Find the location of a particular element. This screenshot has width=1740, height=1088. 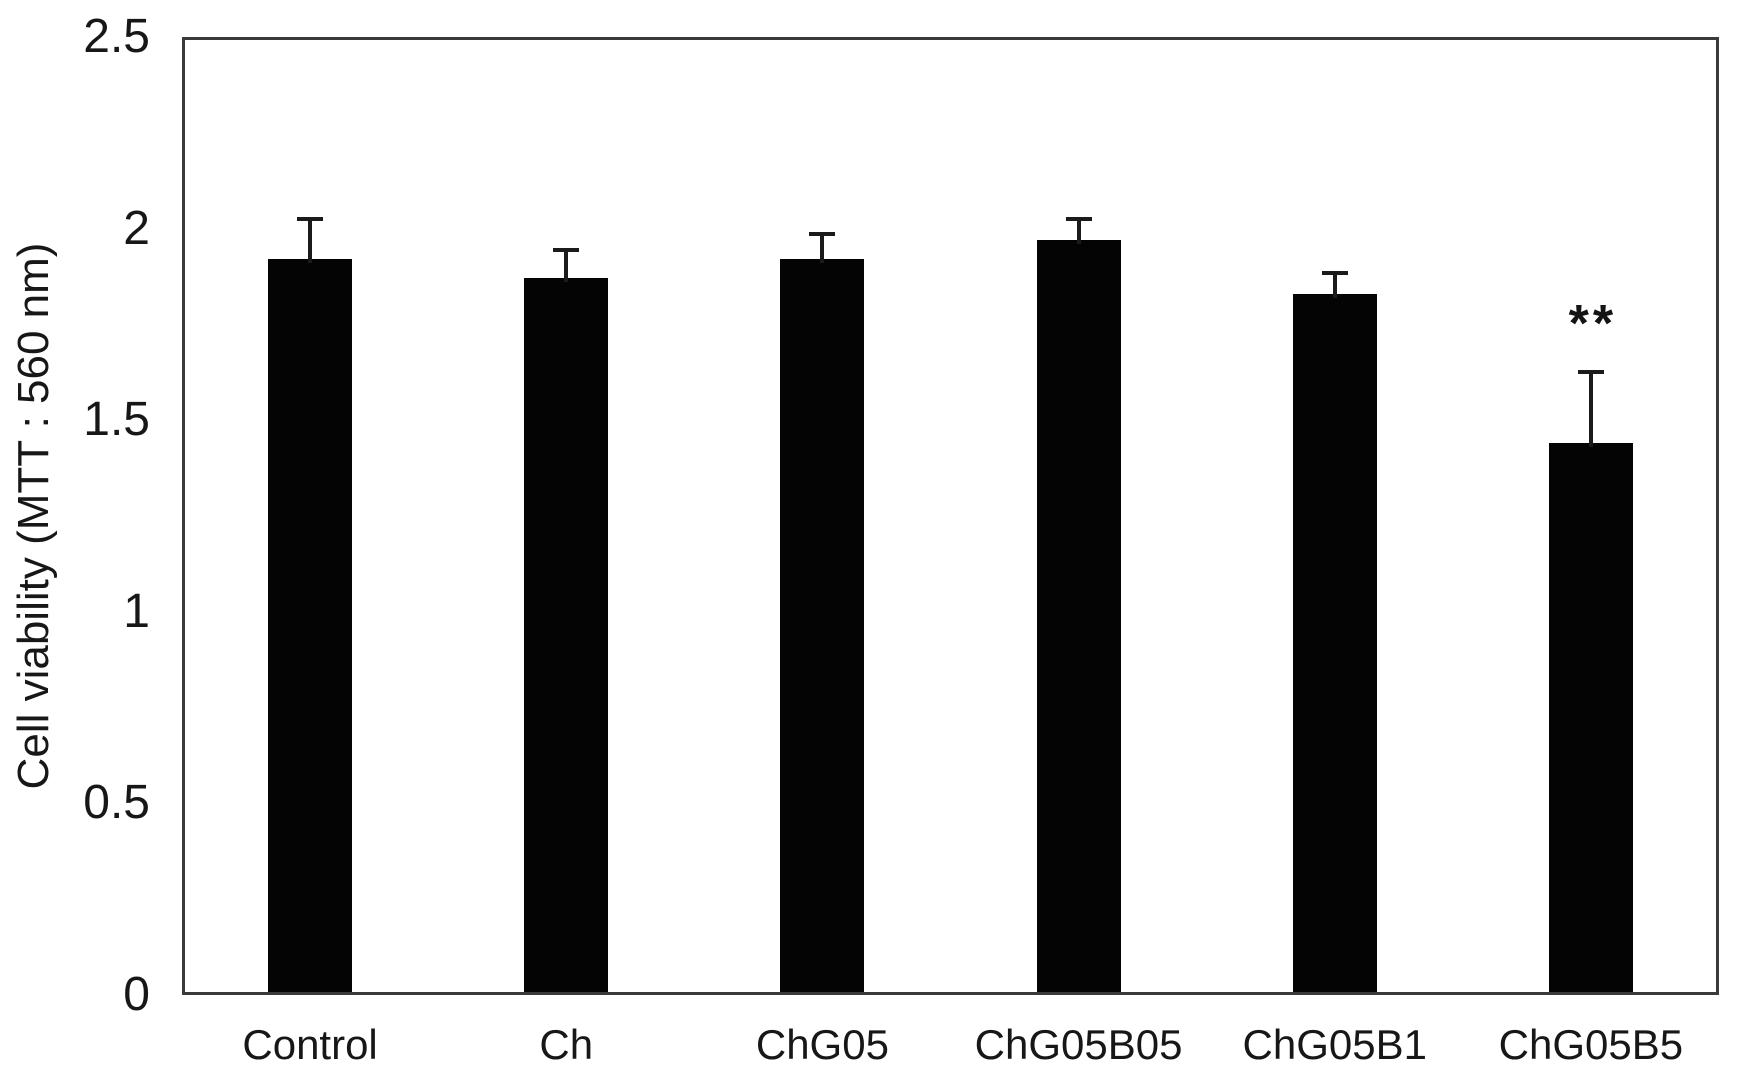

y-tick-label: 1 is located at coordinates (136, 611).